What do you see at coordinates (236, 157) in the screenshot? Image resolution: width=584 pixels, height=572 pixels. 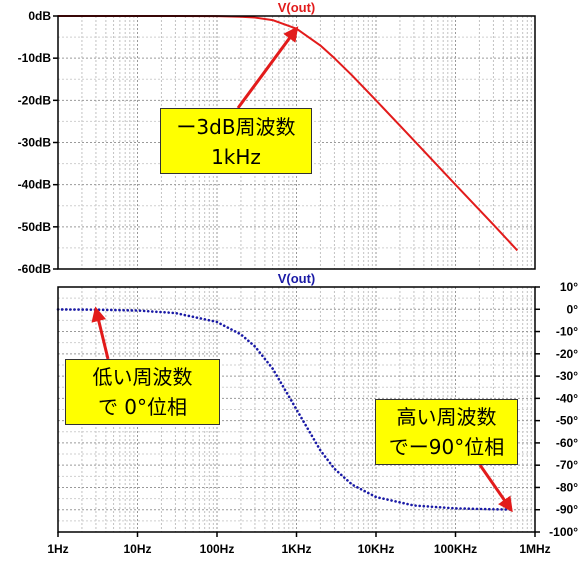 I see `callout-cutoff-line2: 1kHz` at bounding box center [236, 157].